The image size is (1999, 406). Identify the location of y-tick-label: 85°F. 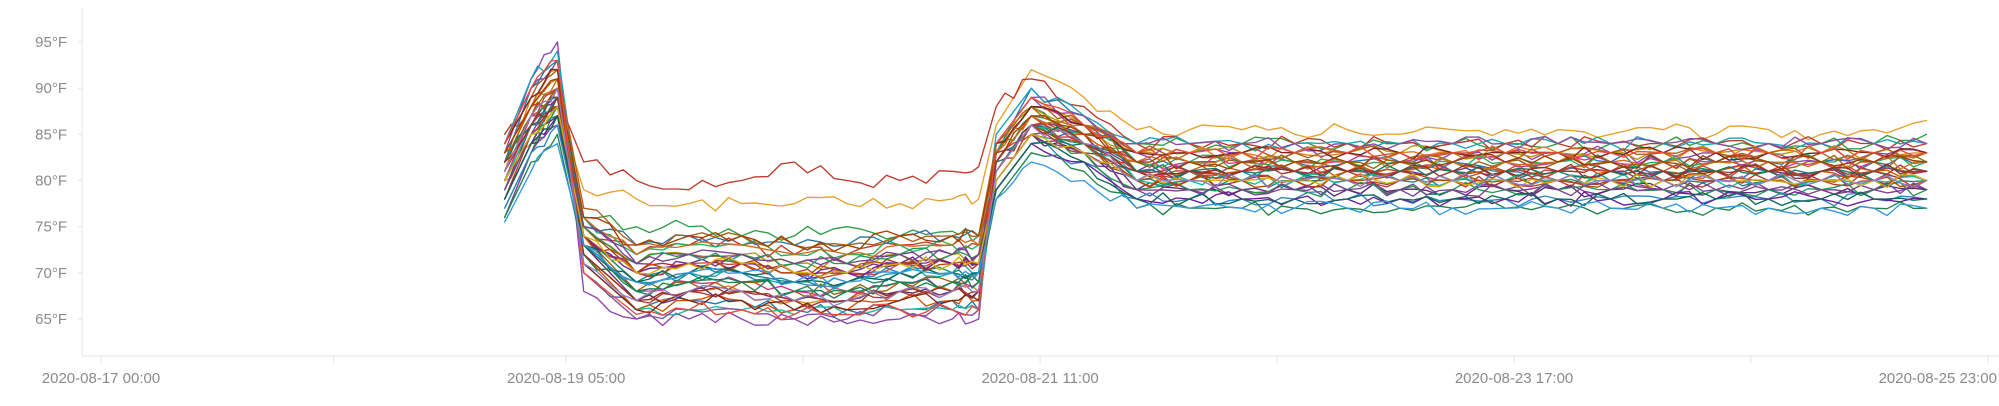
(51, 134).